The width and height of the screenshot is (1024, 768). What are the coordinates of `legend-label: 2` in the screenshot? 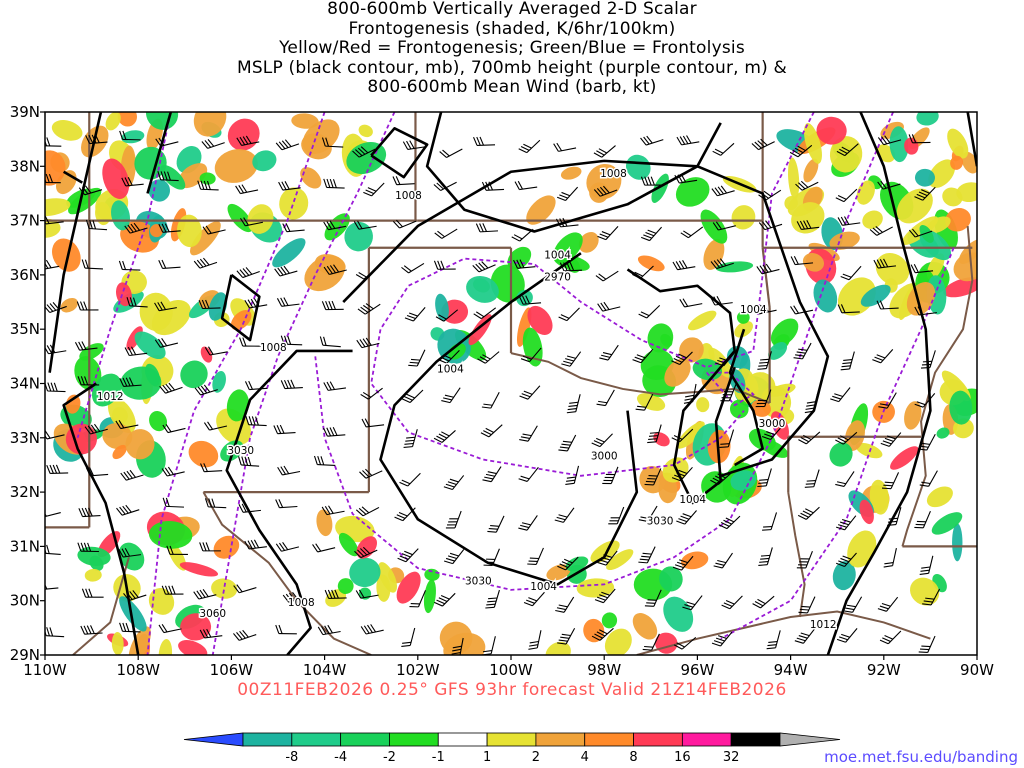 It's located at (536, 757).